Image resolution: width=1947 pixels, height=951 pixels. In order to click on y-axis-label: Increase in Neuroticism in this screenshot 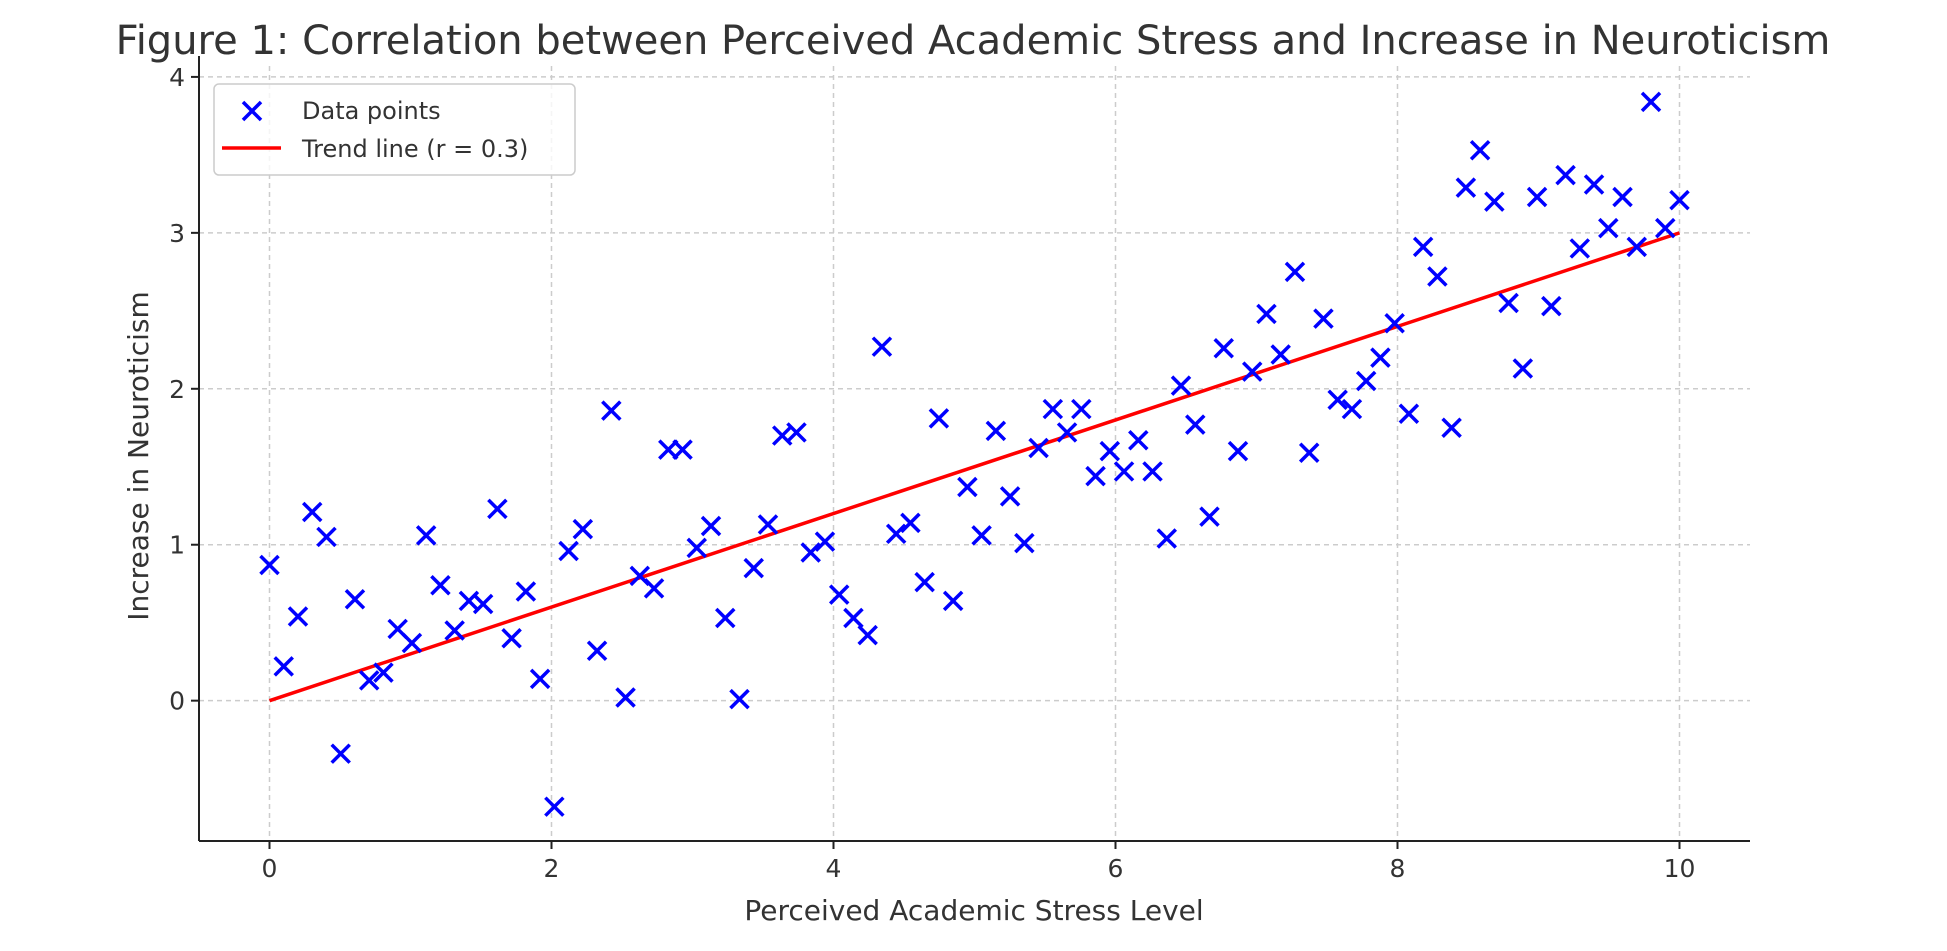, I will do `click(138, 456)`.